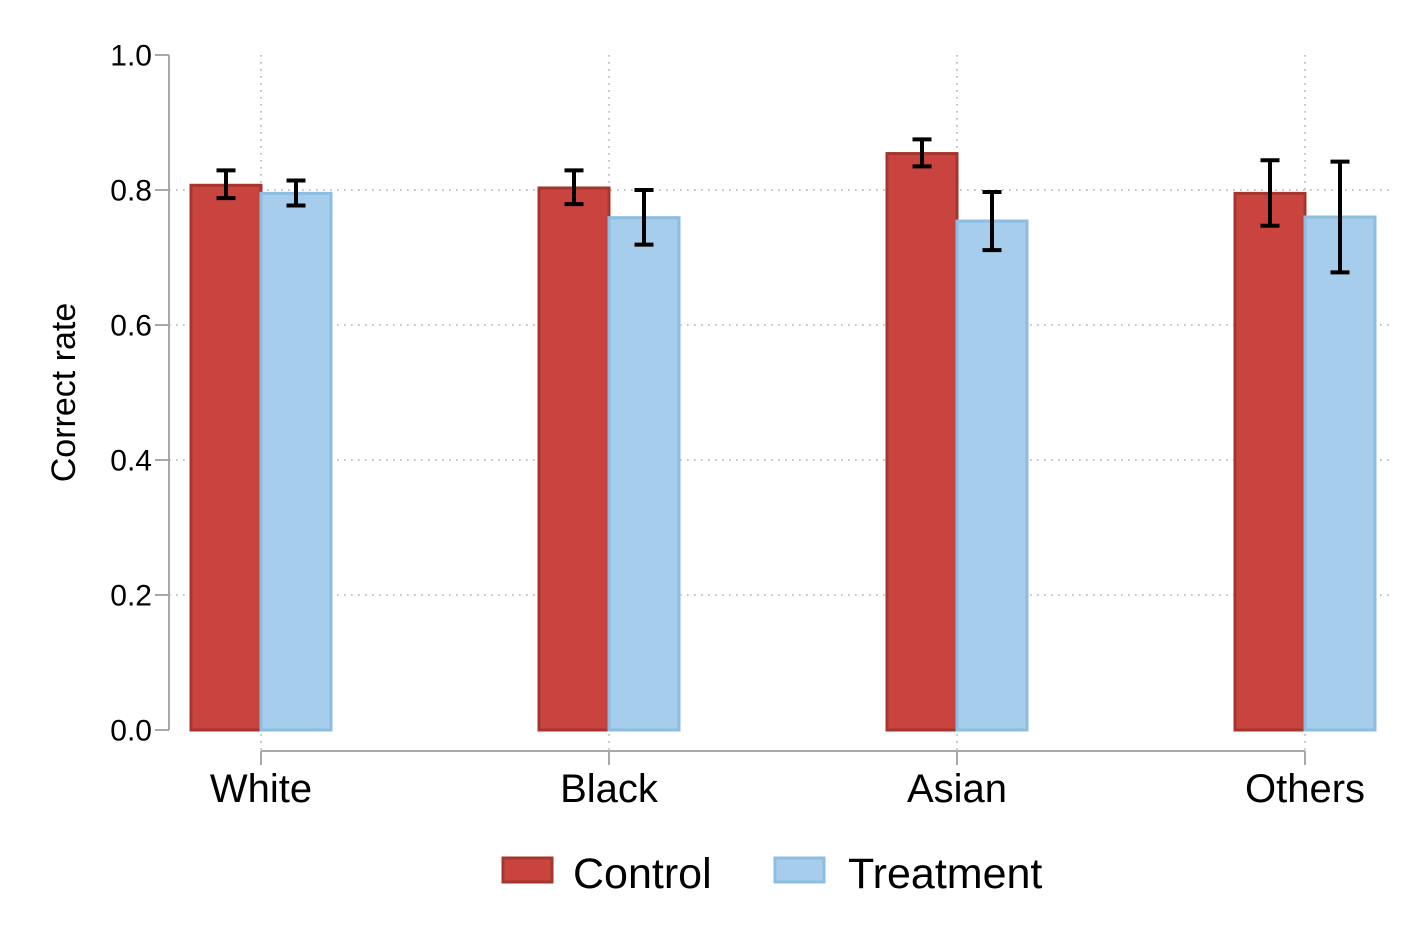 The width and height of the screenshot is (1428, 952). Describe the element at coordinates (992, 221) in the screenshot. I see `errorbar-treatment-asian` at that location.